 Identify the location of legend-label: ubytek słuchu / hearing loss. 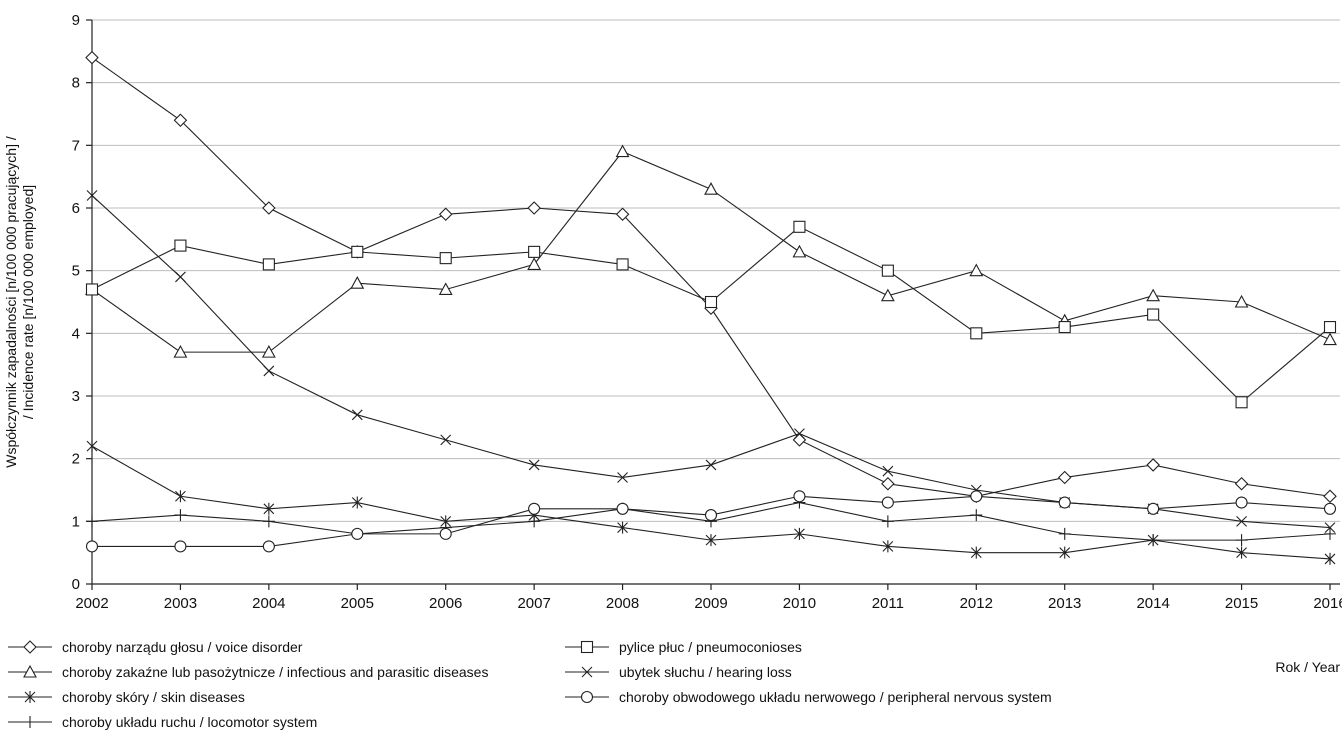
(705, 672).